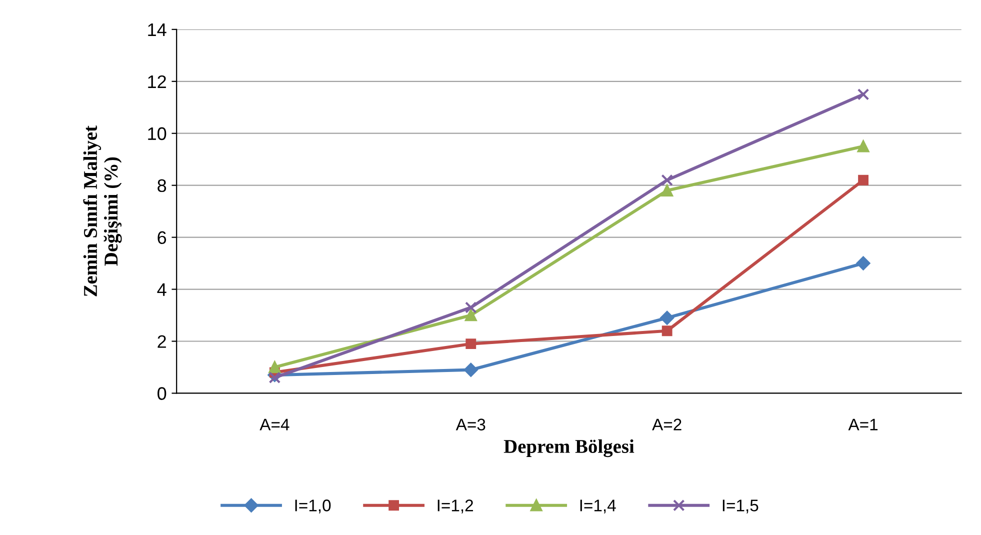 The height and width of the screenshot is (535, 981). I want to click on legend-label: I=1,2, so click(455, 507).